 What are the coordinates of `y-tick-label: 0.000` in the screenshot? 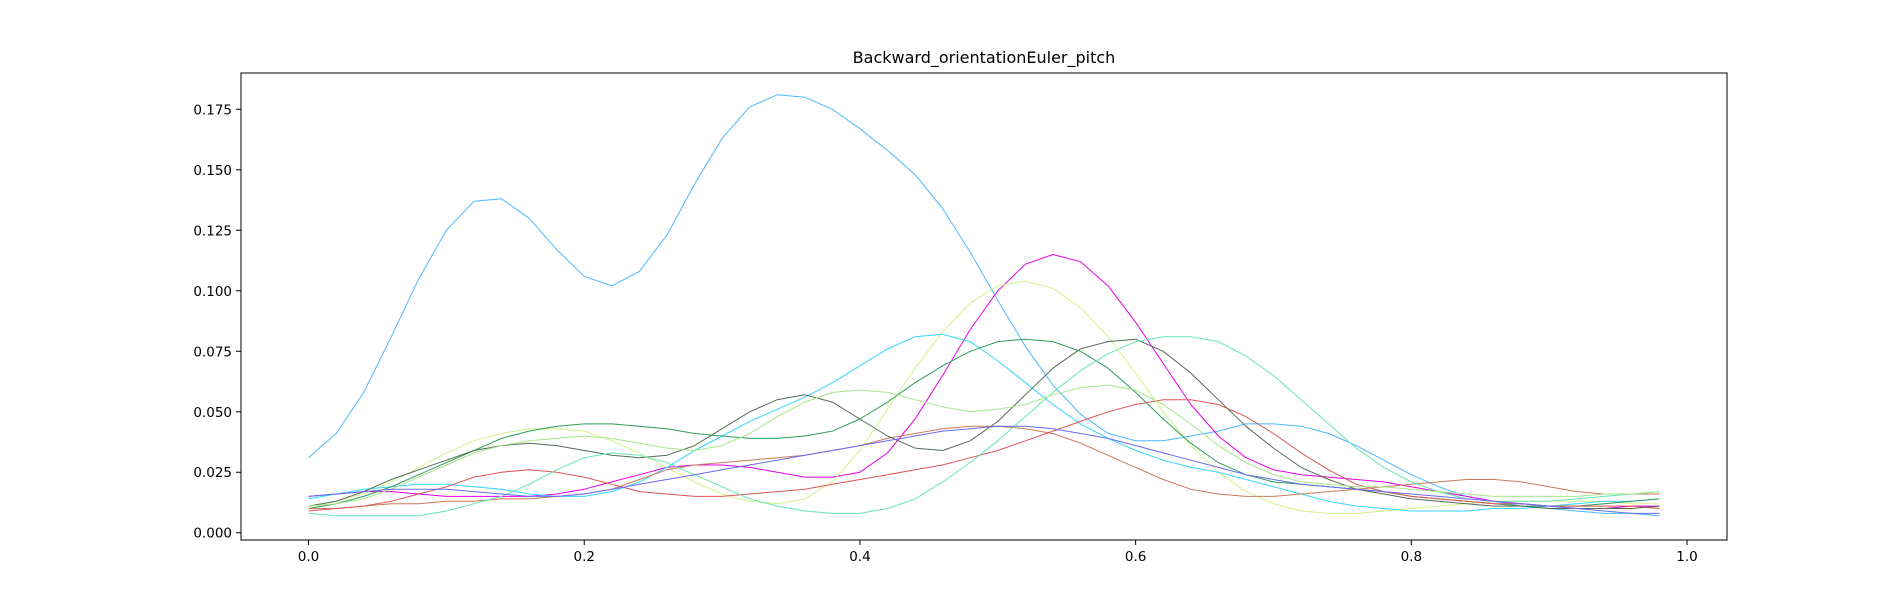 It's located at (212, 534).